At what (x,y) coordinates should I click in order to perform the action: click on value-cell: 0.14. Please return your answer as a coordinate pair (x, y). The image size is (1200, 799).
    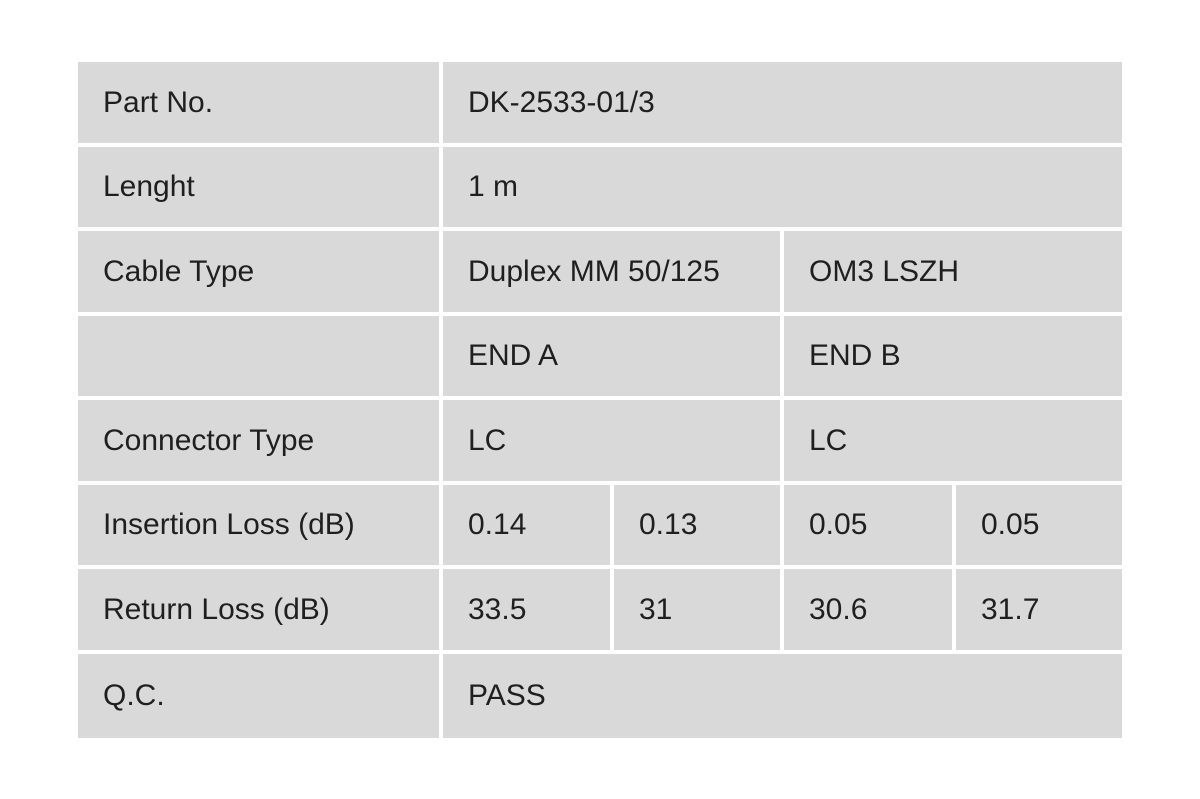
    Looking at the image, I should click on (526, 525).